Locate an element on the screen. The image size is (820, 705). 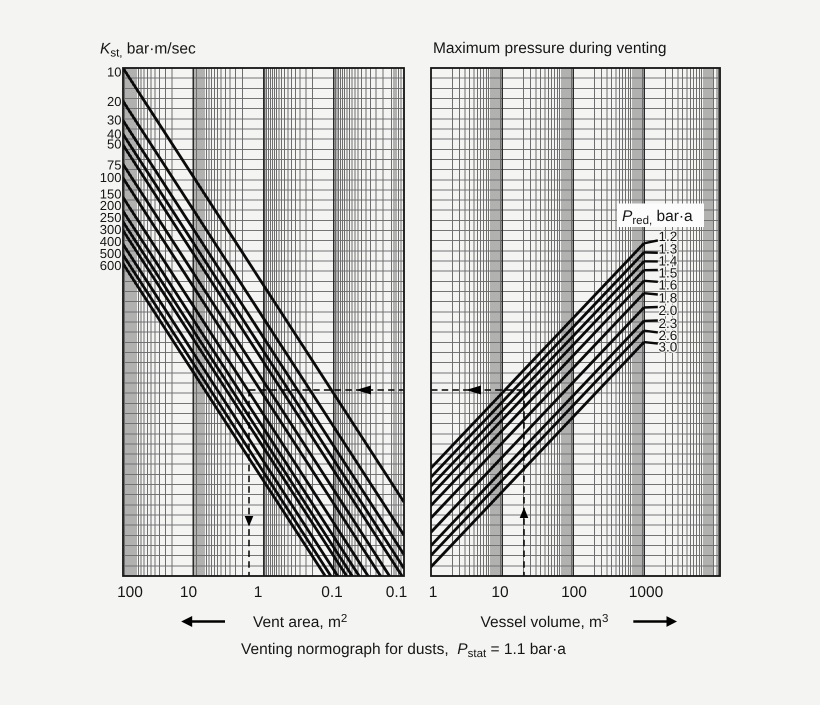
svg-text: 600 is located at coordinates (111, 265).